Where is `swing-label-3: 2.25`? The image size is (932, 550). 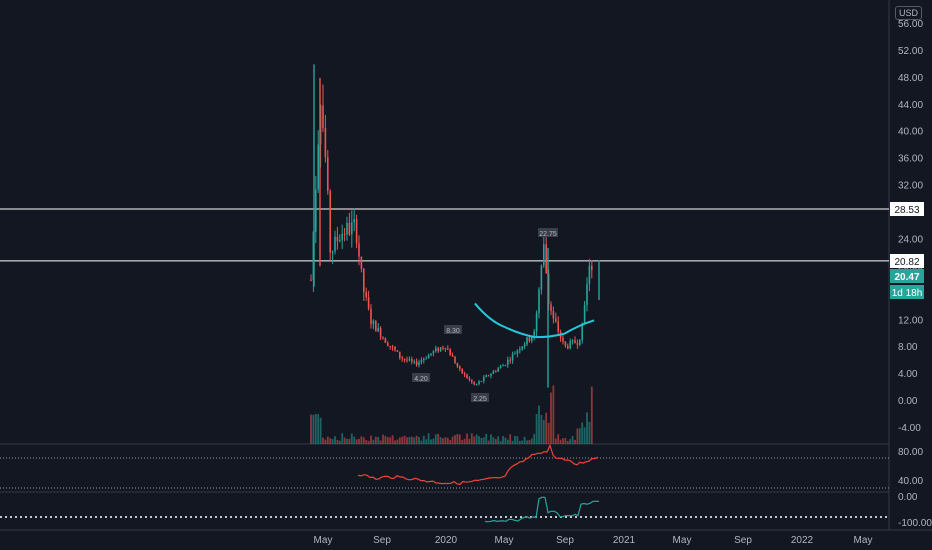
swing-label-3: 2.25 is located at coordinates (480, 398).